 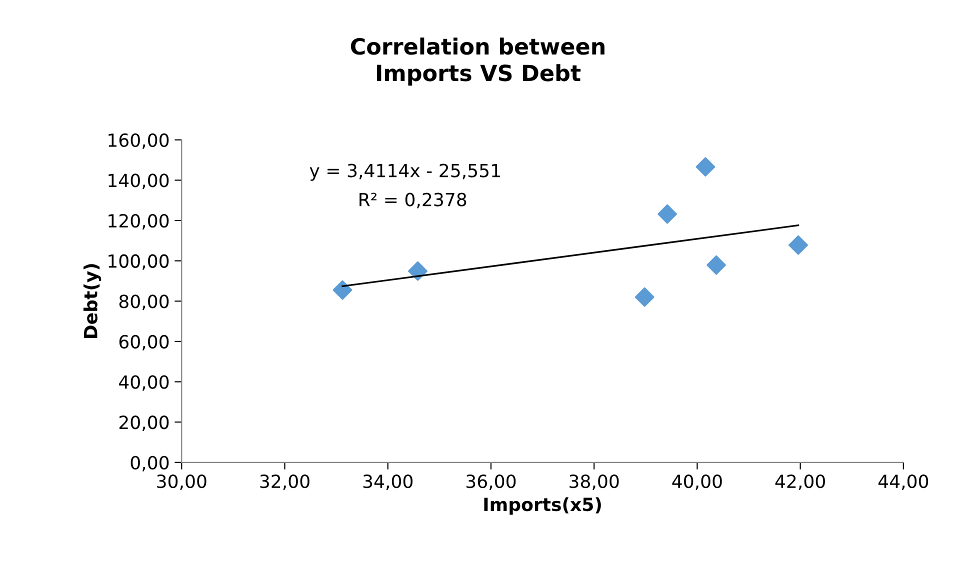 I want to click on x-axis-title: Imports(x5), so click(x=542, y=506).